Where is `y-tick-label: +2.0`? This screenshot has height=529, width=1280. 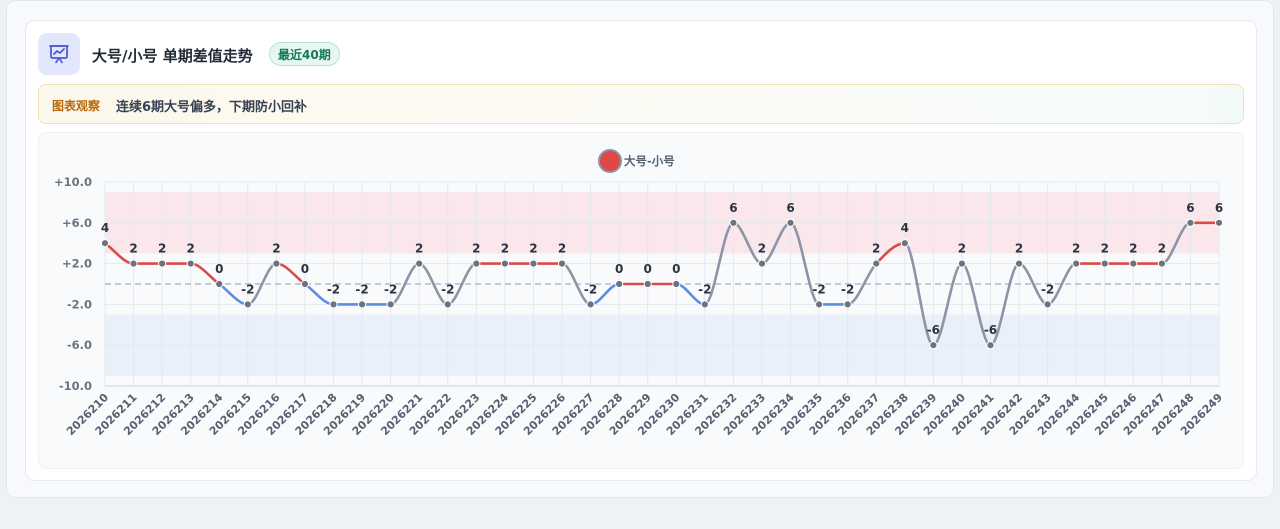 y-tick-label: +2.0 is located at coordinates (77, 264).